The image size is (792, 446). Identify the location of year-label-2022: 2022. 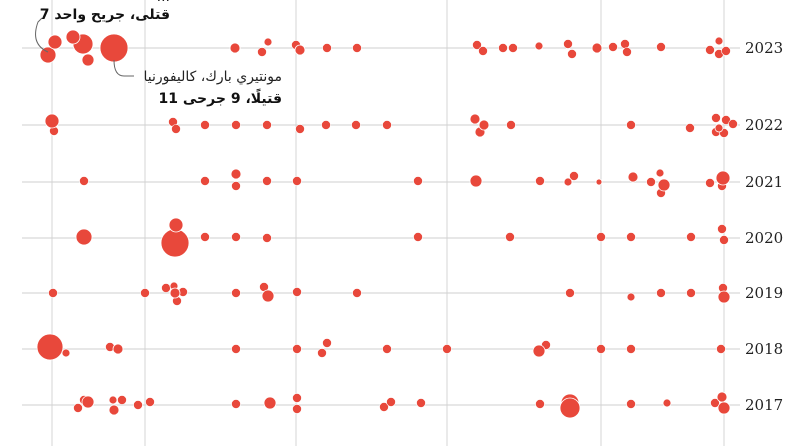
(764, 125).